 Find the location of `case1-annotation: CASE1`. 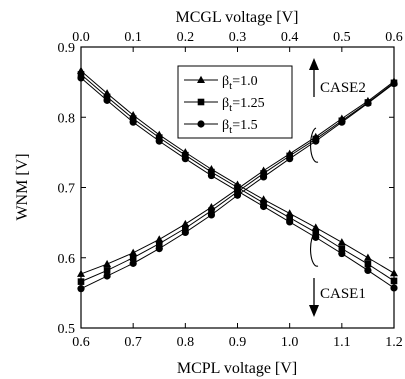

case1-annotation: CASE1 is located at coordinates (337, 274).